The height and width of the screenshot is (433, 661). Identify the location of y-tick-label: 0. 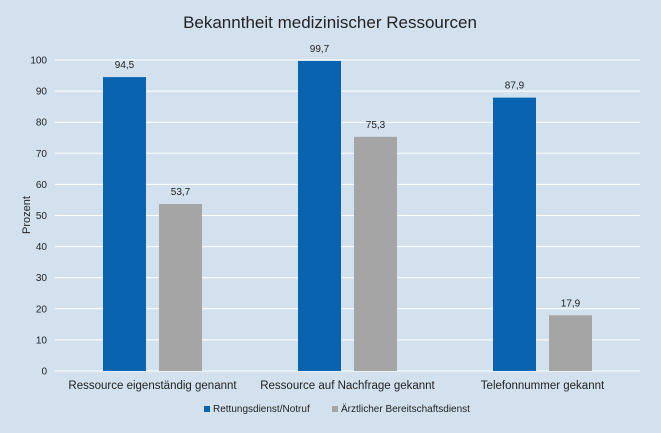
(44, 372).